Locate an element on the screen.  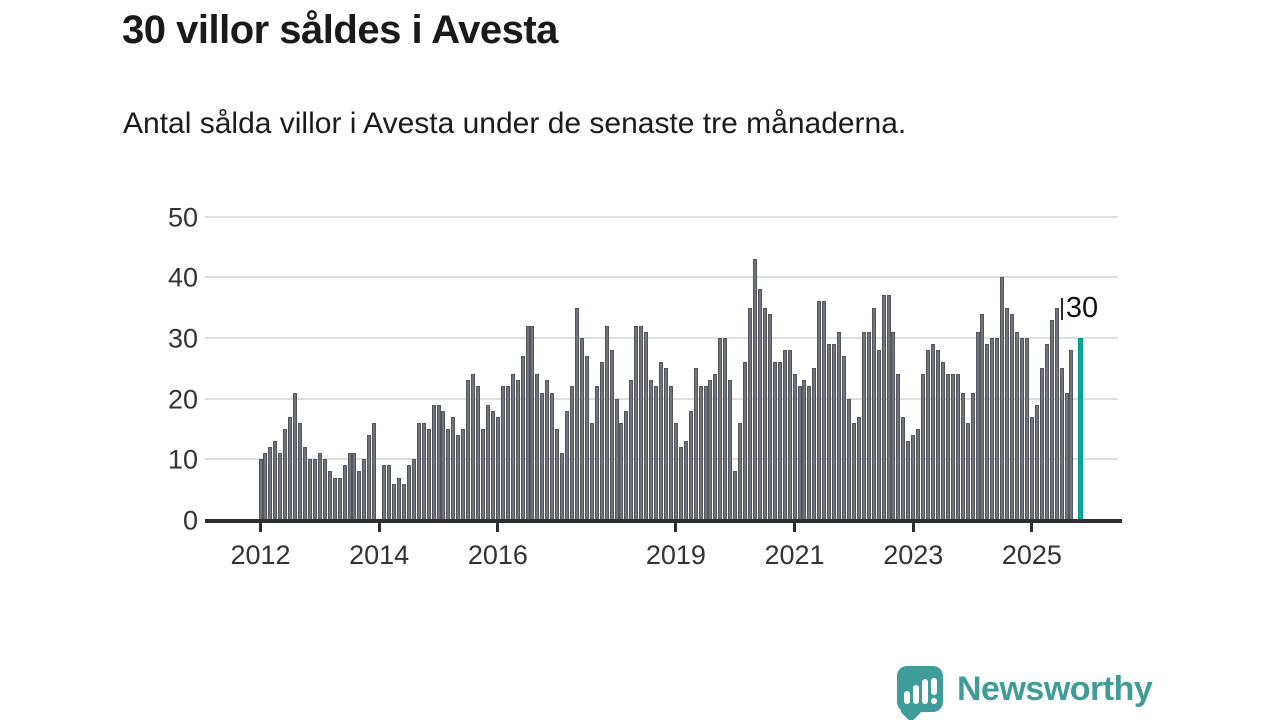
x-axis-label: 2021 is located at coordinates (794, 555).